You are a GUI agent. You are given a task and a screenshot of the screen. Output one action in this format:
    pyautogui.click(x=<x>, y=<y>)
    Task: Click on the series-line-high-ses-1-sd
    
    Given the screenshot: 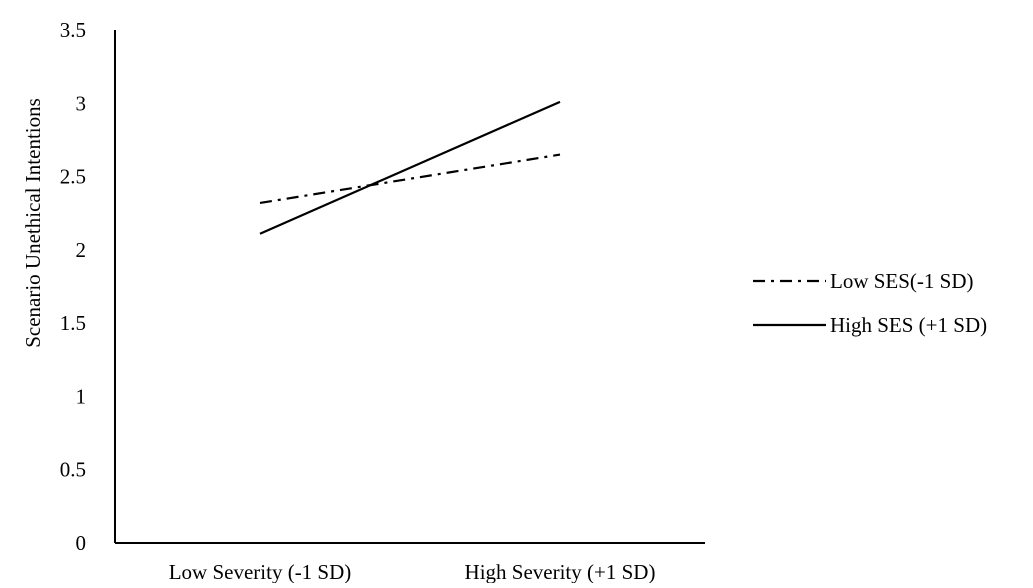 What is the action you would take?
    pyautogui.click(x=410, y=167)
    